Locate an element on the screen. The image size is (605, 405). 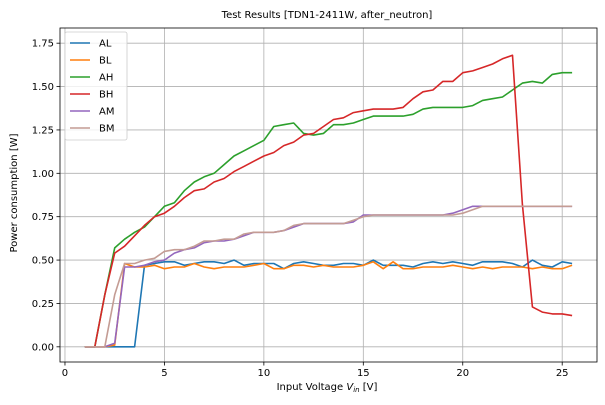
x-tick-label: 15 is located at coordinates (363, 373).